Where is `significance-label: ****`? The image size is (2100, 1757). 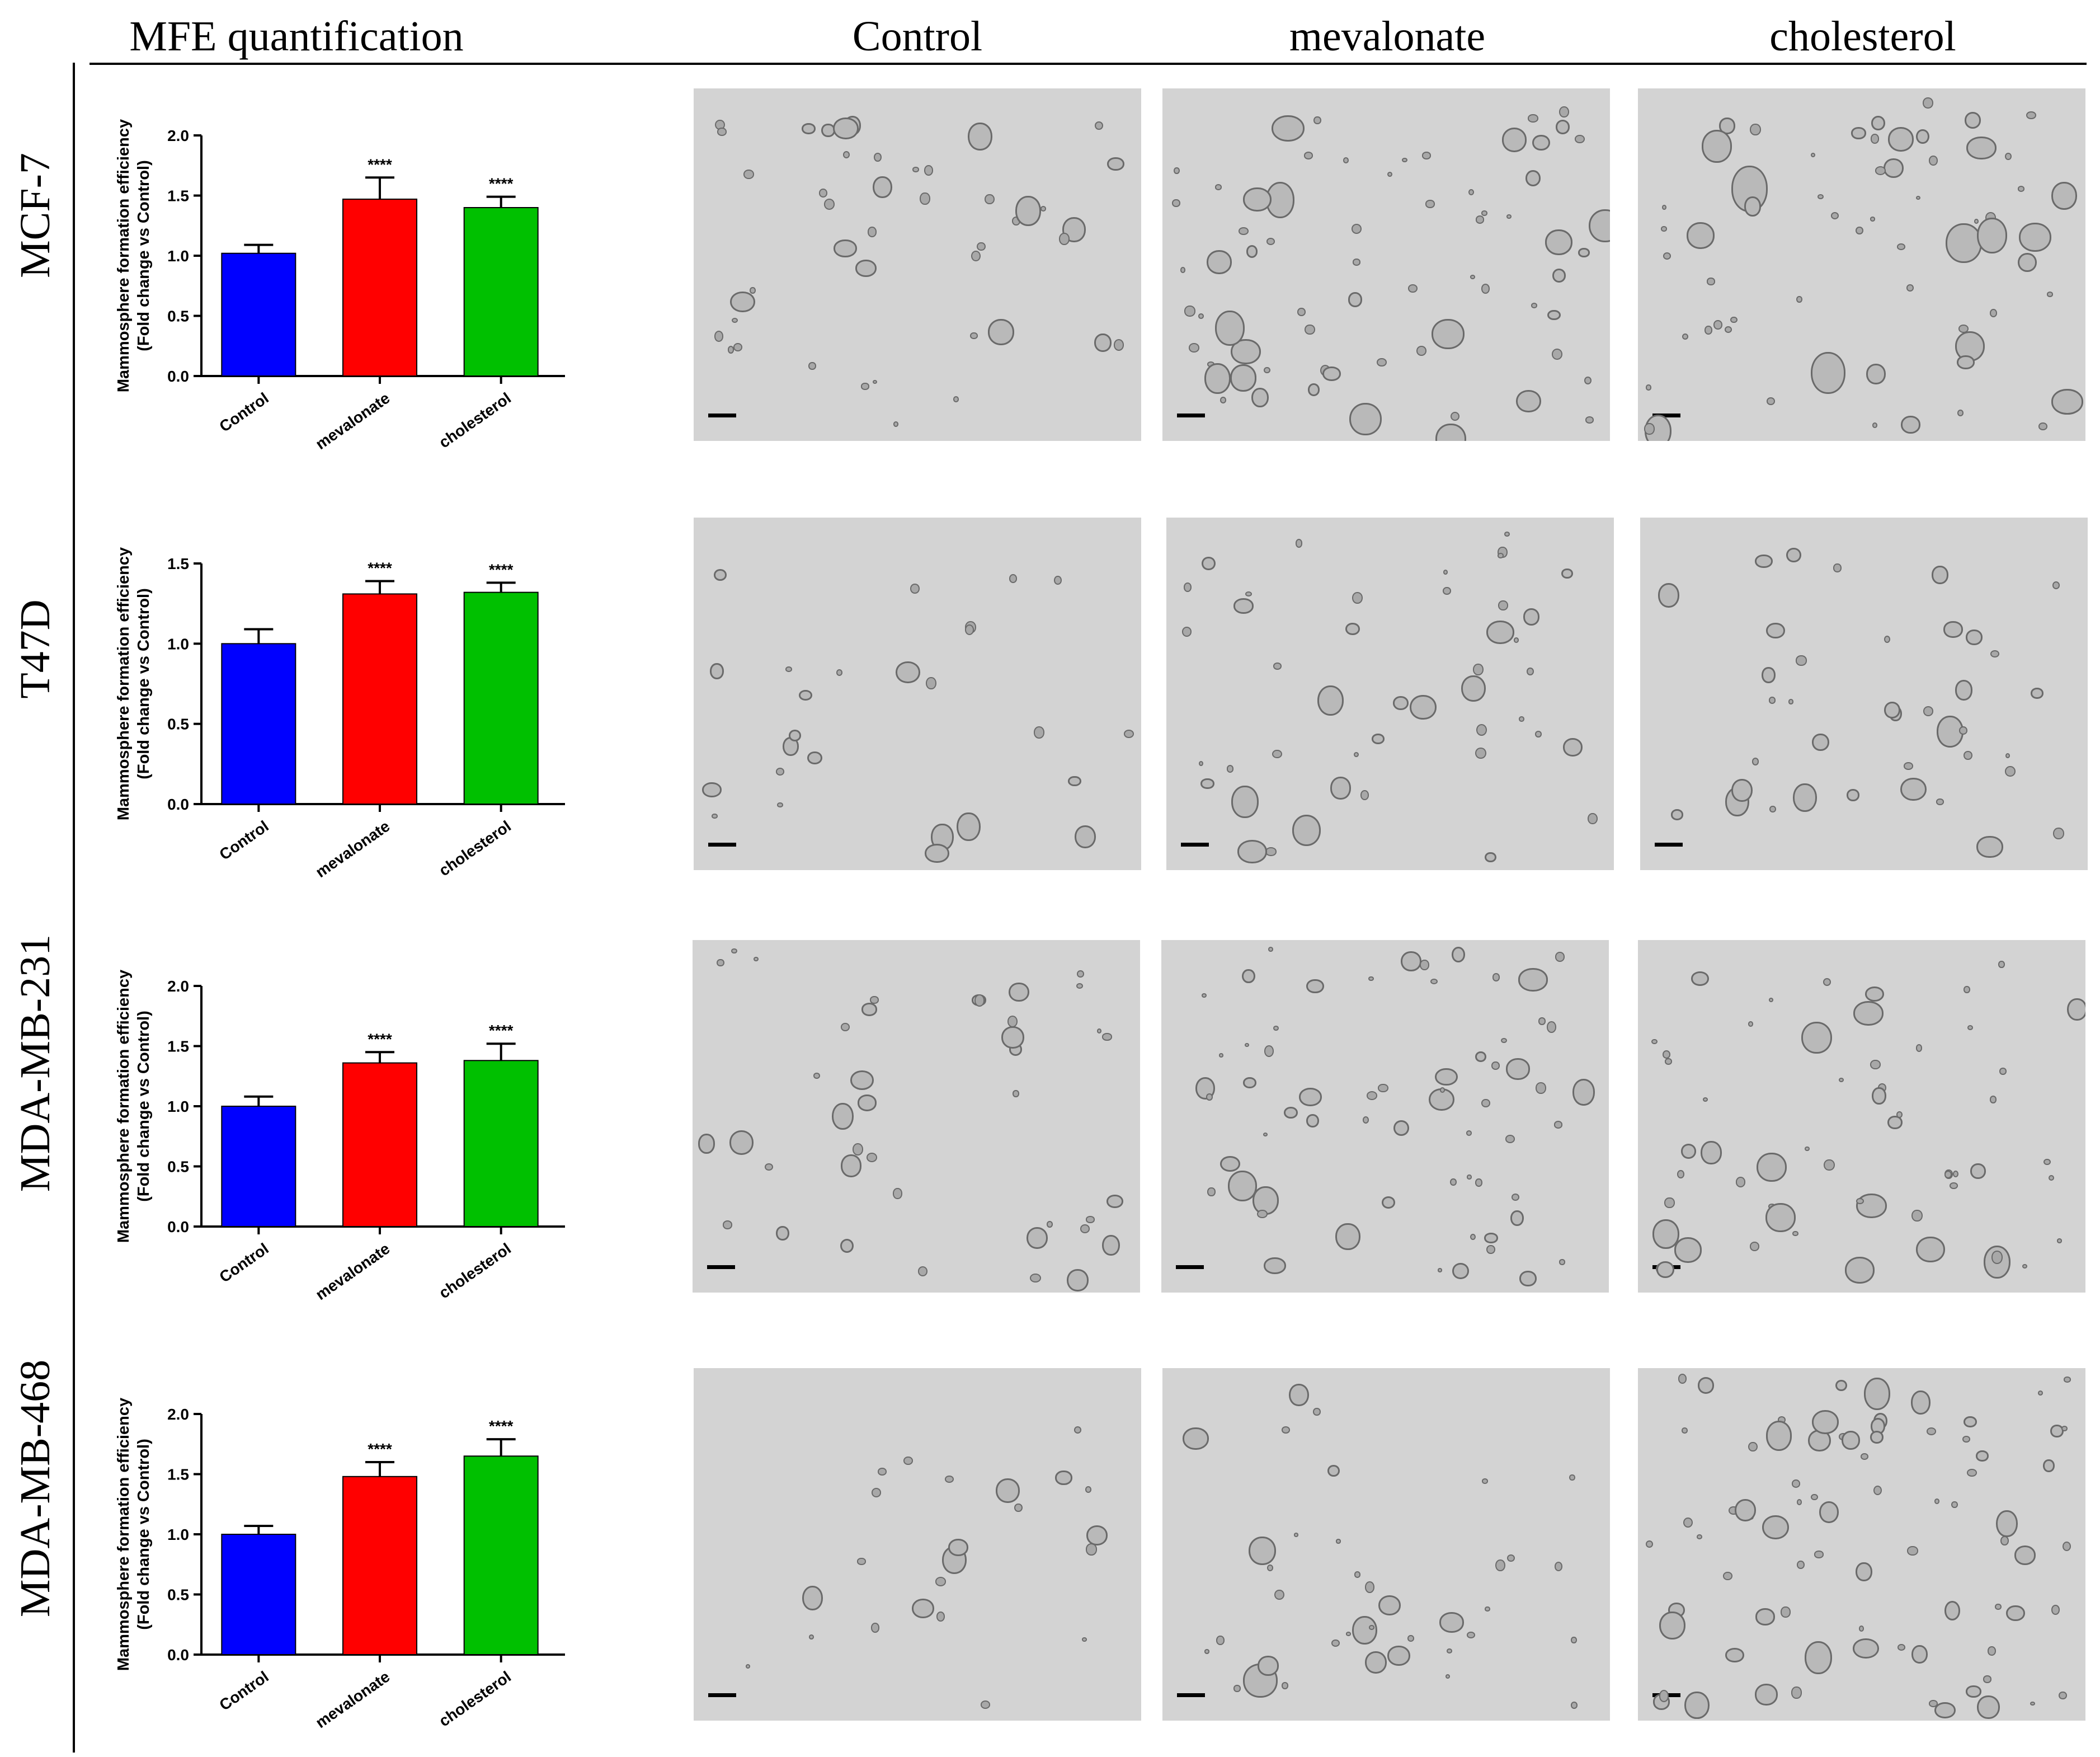
significance-label: **** is located at coordinates (501, 569).